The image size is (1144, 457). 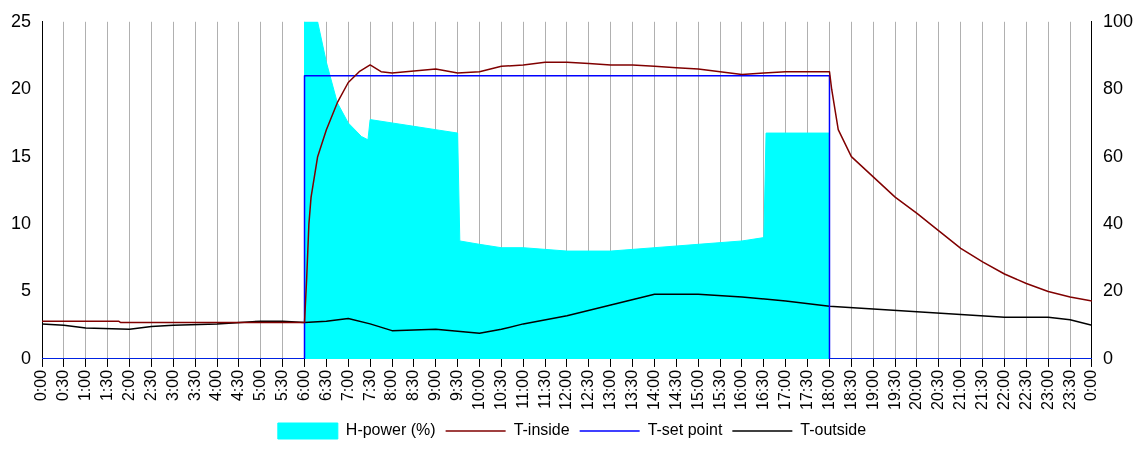 I want to click on x-tick-label: 12:30, so click(x=588, y=390).